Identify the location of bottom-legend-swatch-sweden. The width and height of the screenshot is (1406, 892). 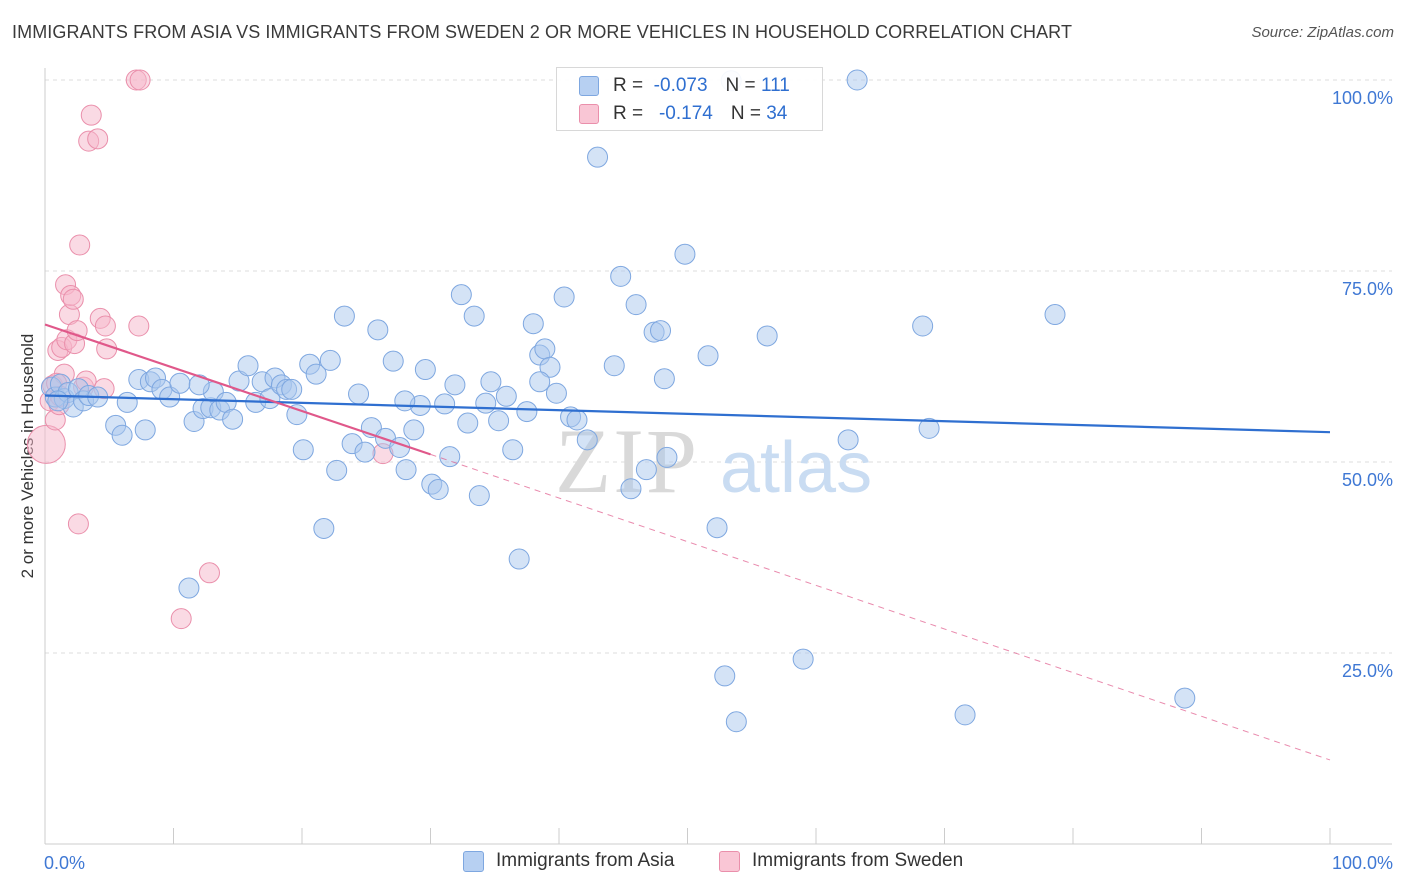
(729, 861).